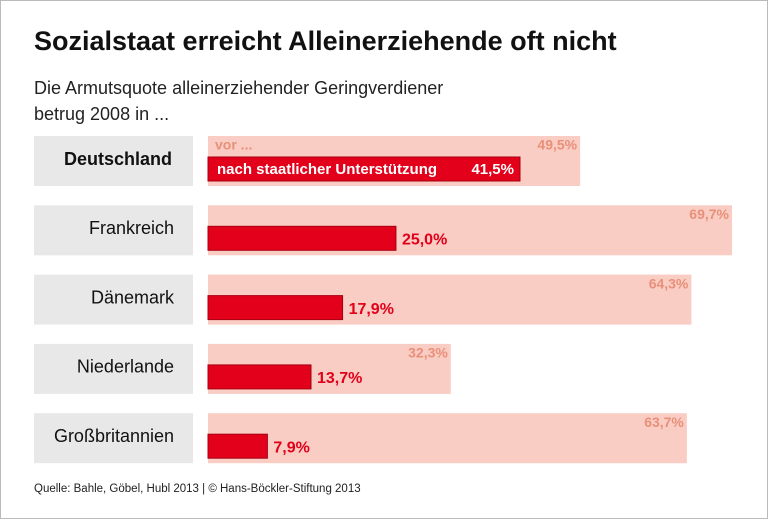  What do you see at coordinates (327, 169) in the screenshot?
I see `series-label: nach staatlicher Unterstützung` at bounding box center [327, 169].